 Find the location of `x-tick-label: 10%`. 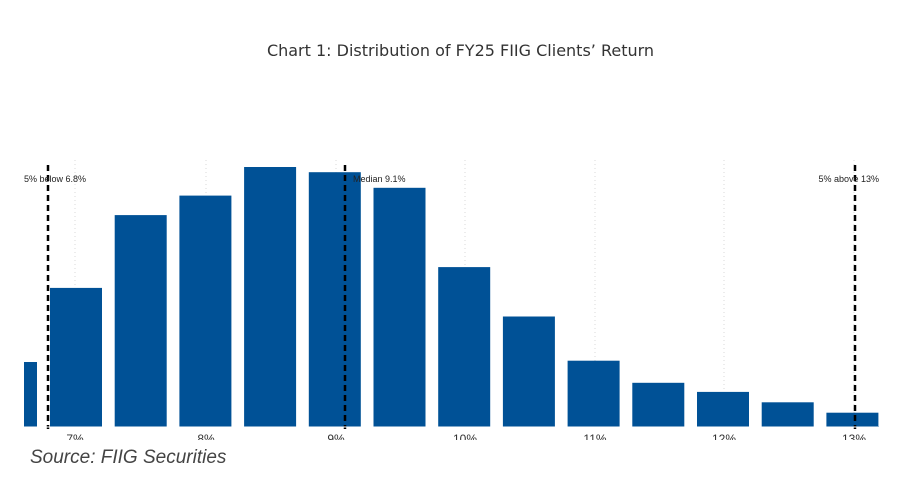

x-tick-label: 10% is located at coordinates (465, 436).